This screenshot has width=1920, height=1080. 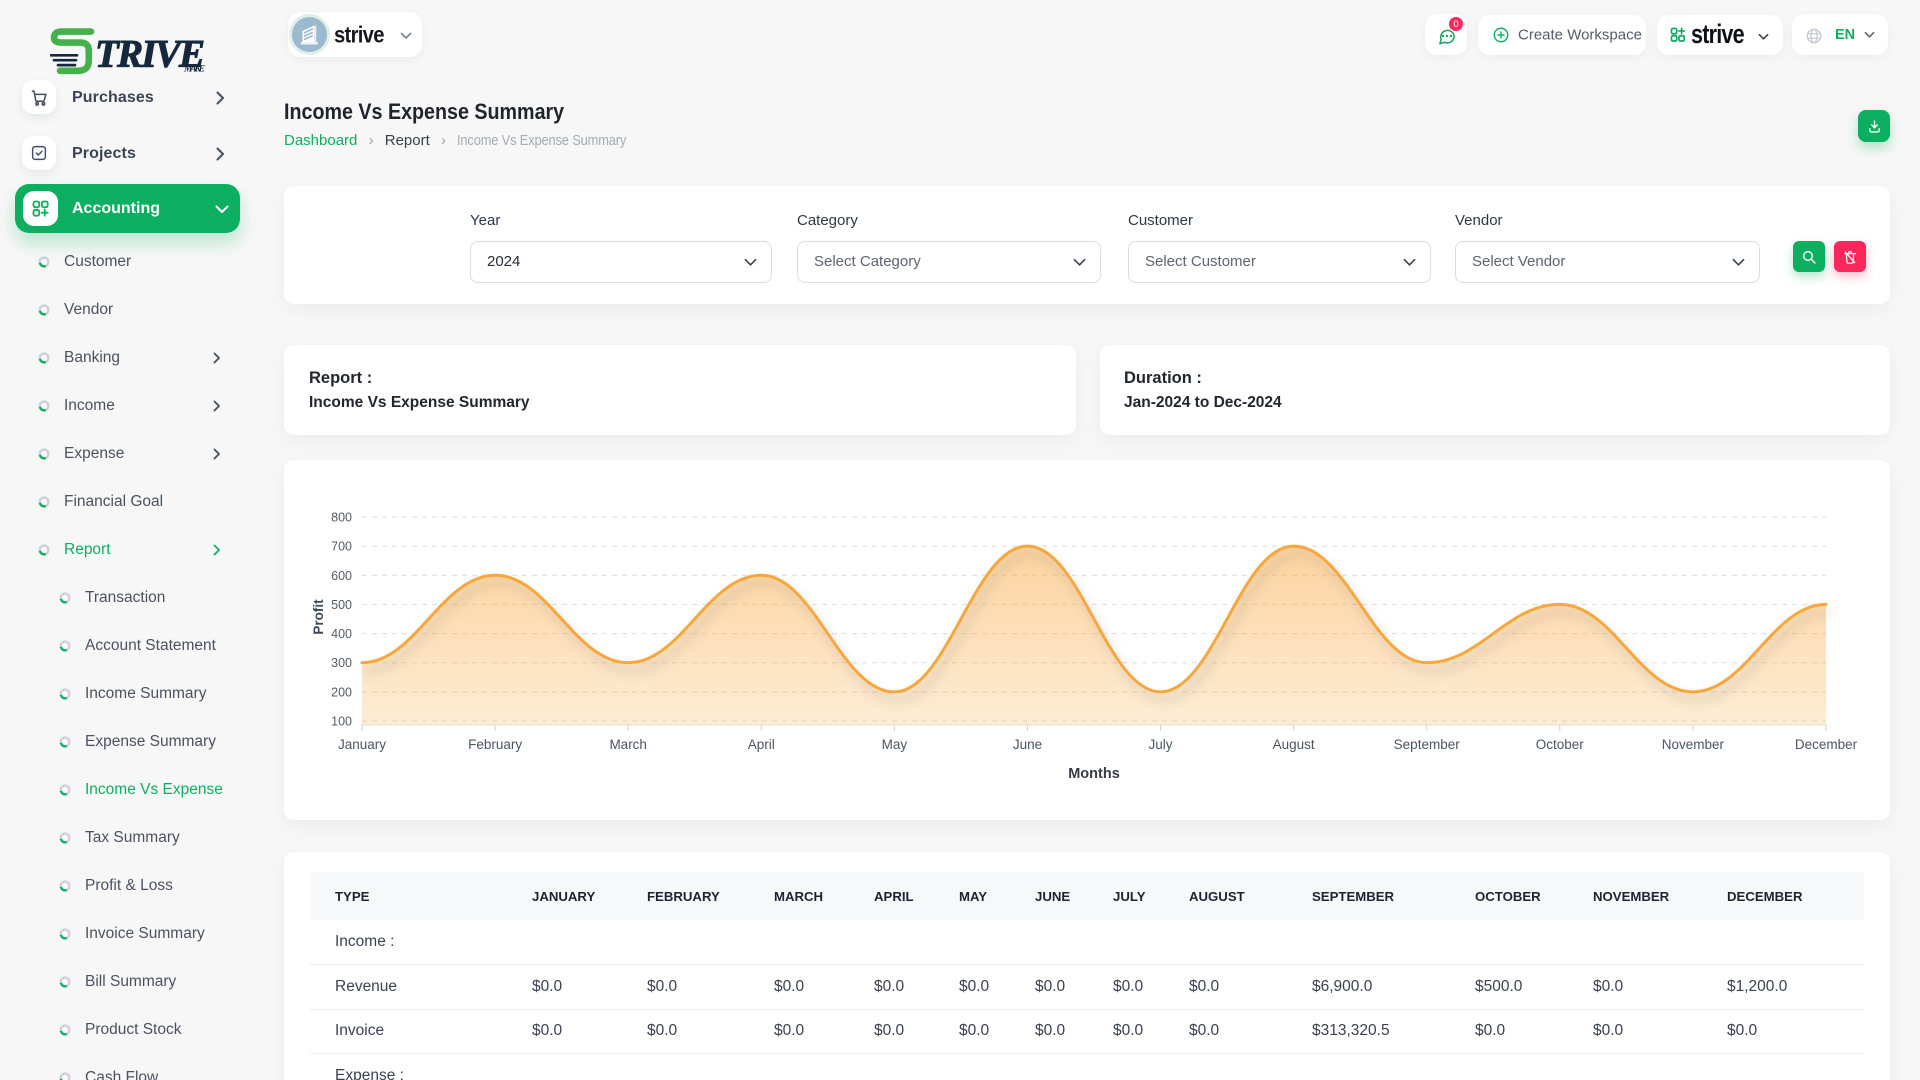 What do you see at coordinates (1560, 744) in the screenshot?
I see `svg-text: October` at bounding box center [1560, 744].